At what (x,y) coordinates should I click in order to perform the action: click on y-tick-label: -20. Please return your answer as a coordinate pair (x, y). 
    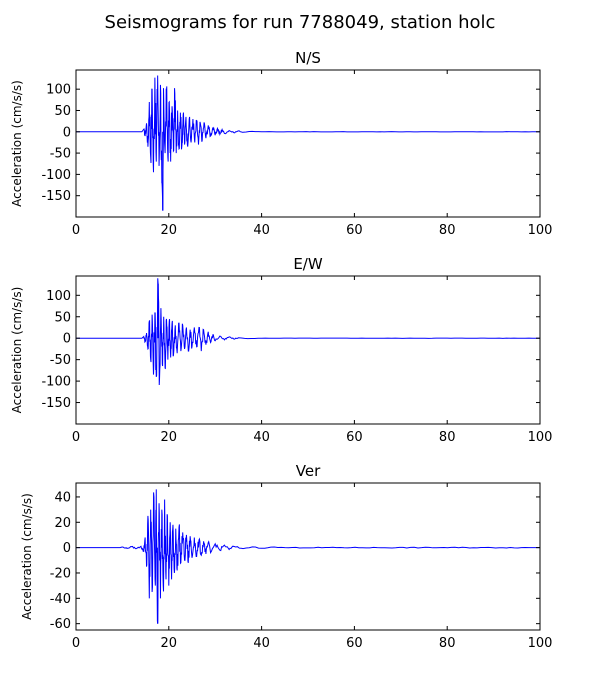
    Looking at the image, I should click on (60, 573).